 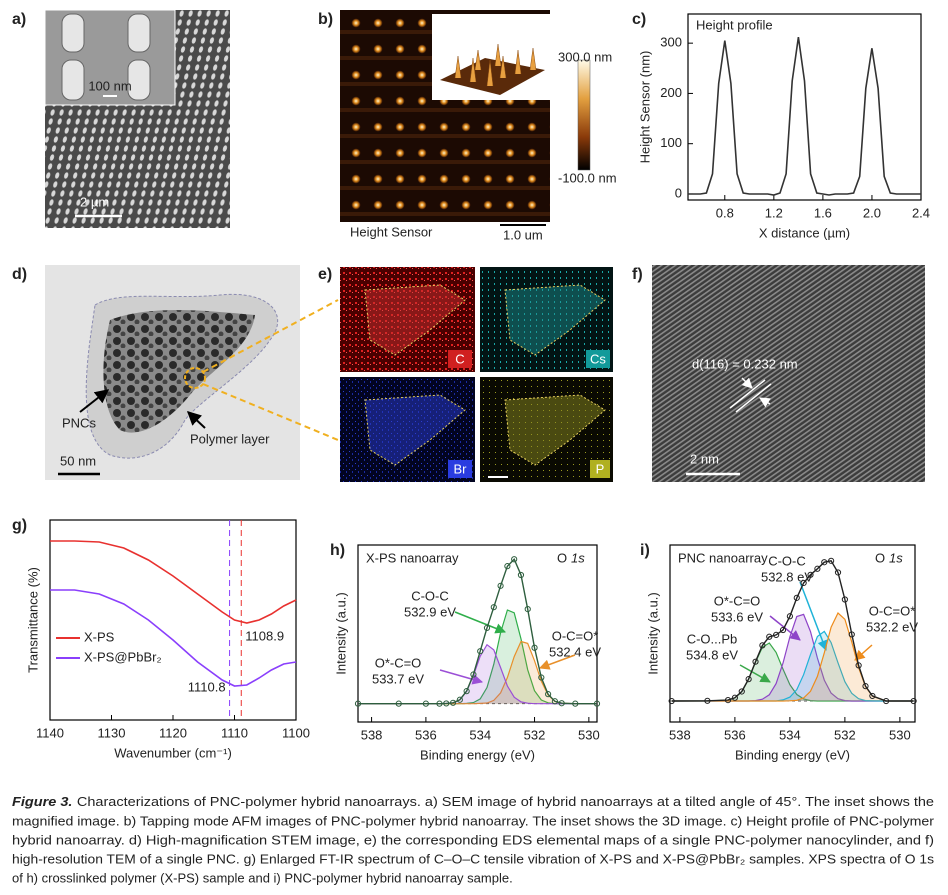 What do you see at coordinates (94, 201) in the screenshot?
I see `scale-label: 2 µm` at bounding box center [94, 201].